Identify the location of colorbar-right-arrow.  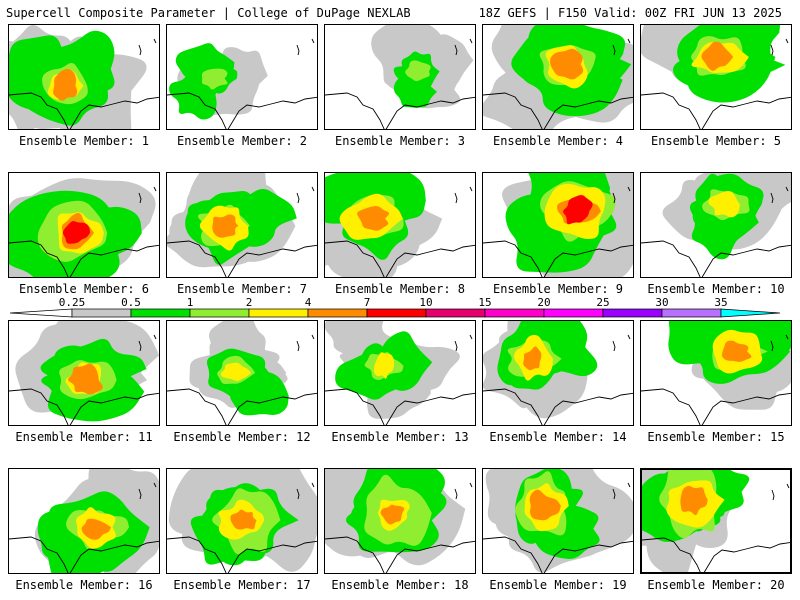
(750, 313).